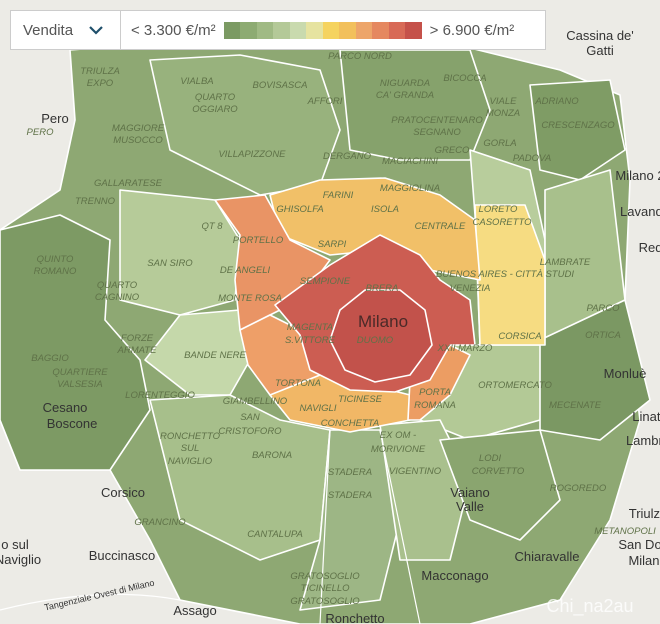  What do you see at coordinates (370, 526) in the screenshot?
I see `road` at bounding box center [370, 526].